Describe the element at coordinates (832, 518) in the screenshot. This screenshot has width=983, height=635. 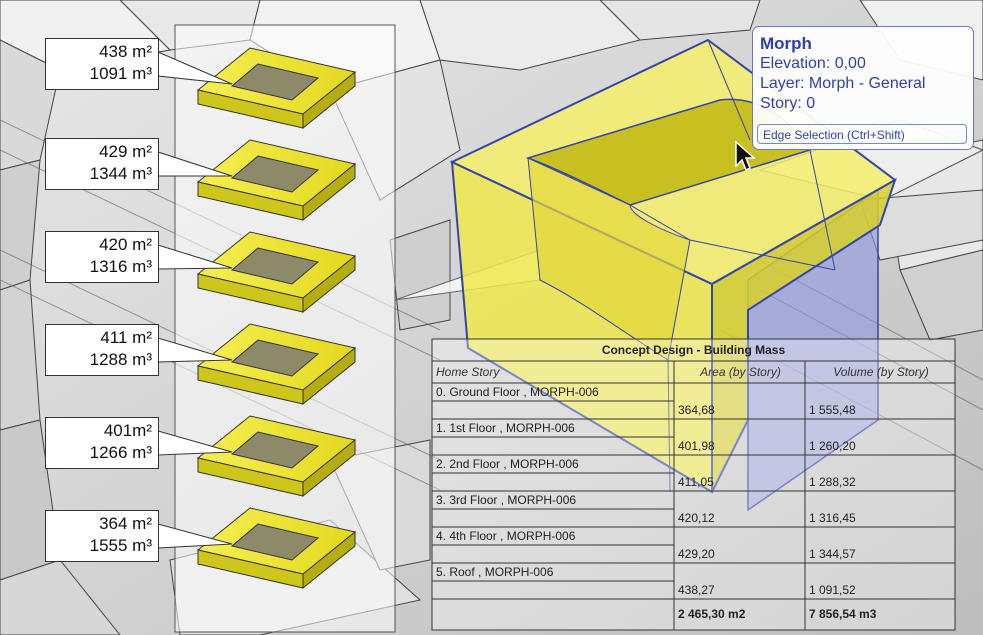
I see `row-volume: 1 316,45` at that location.